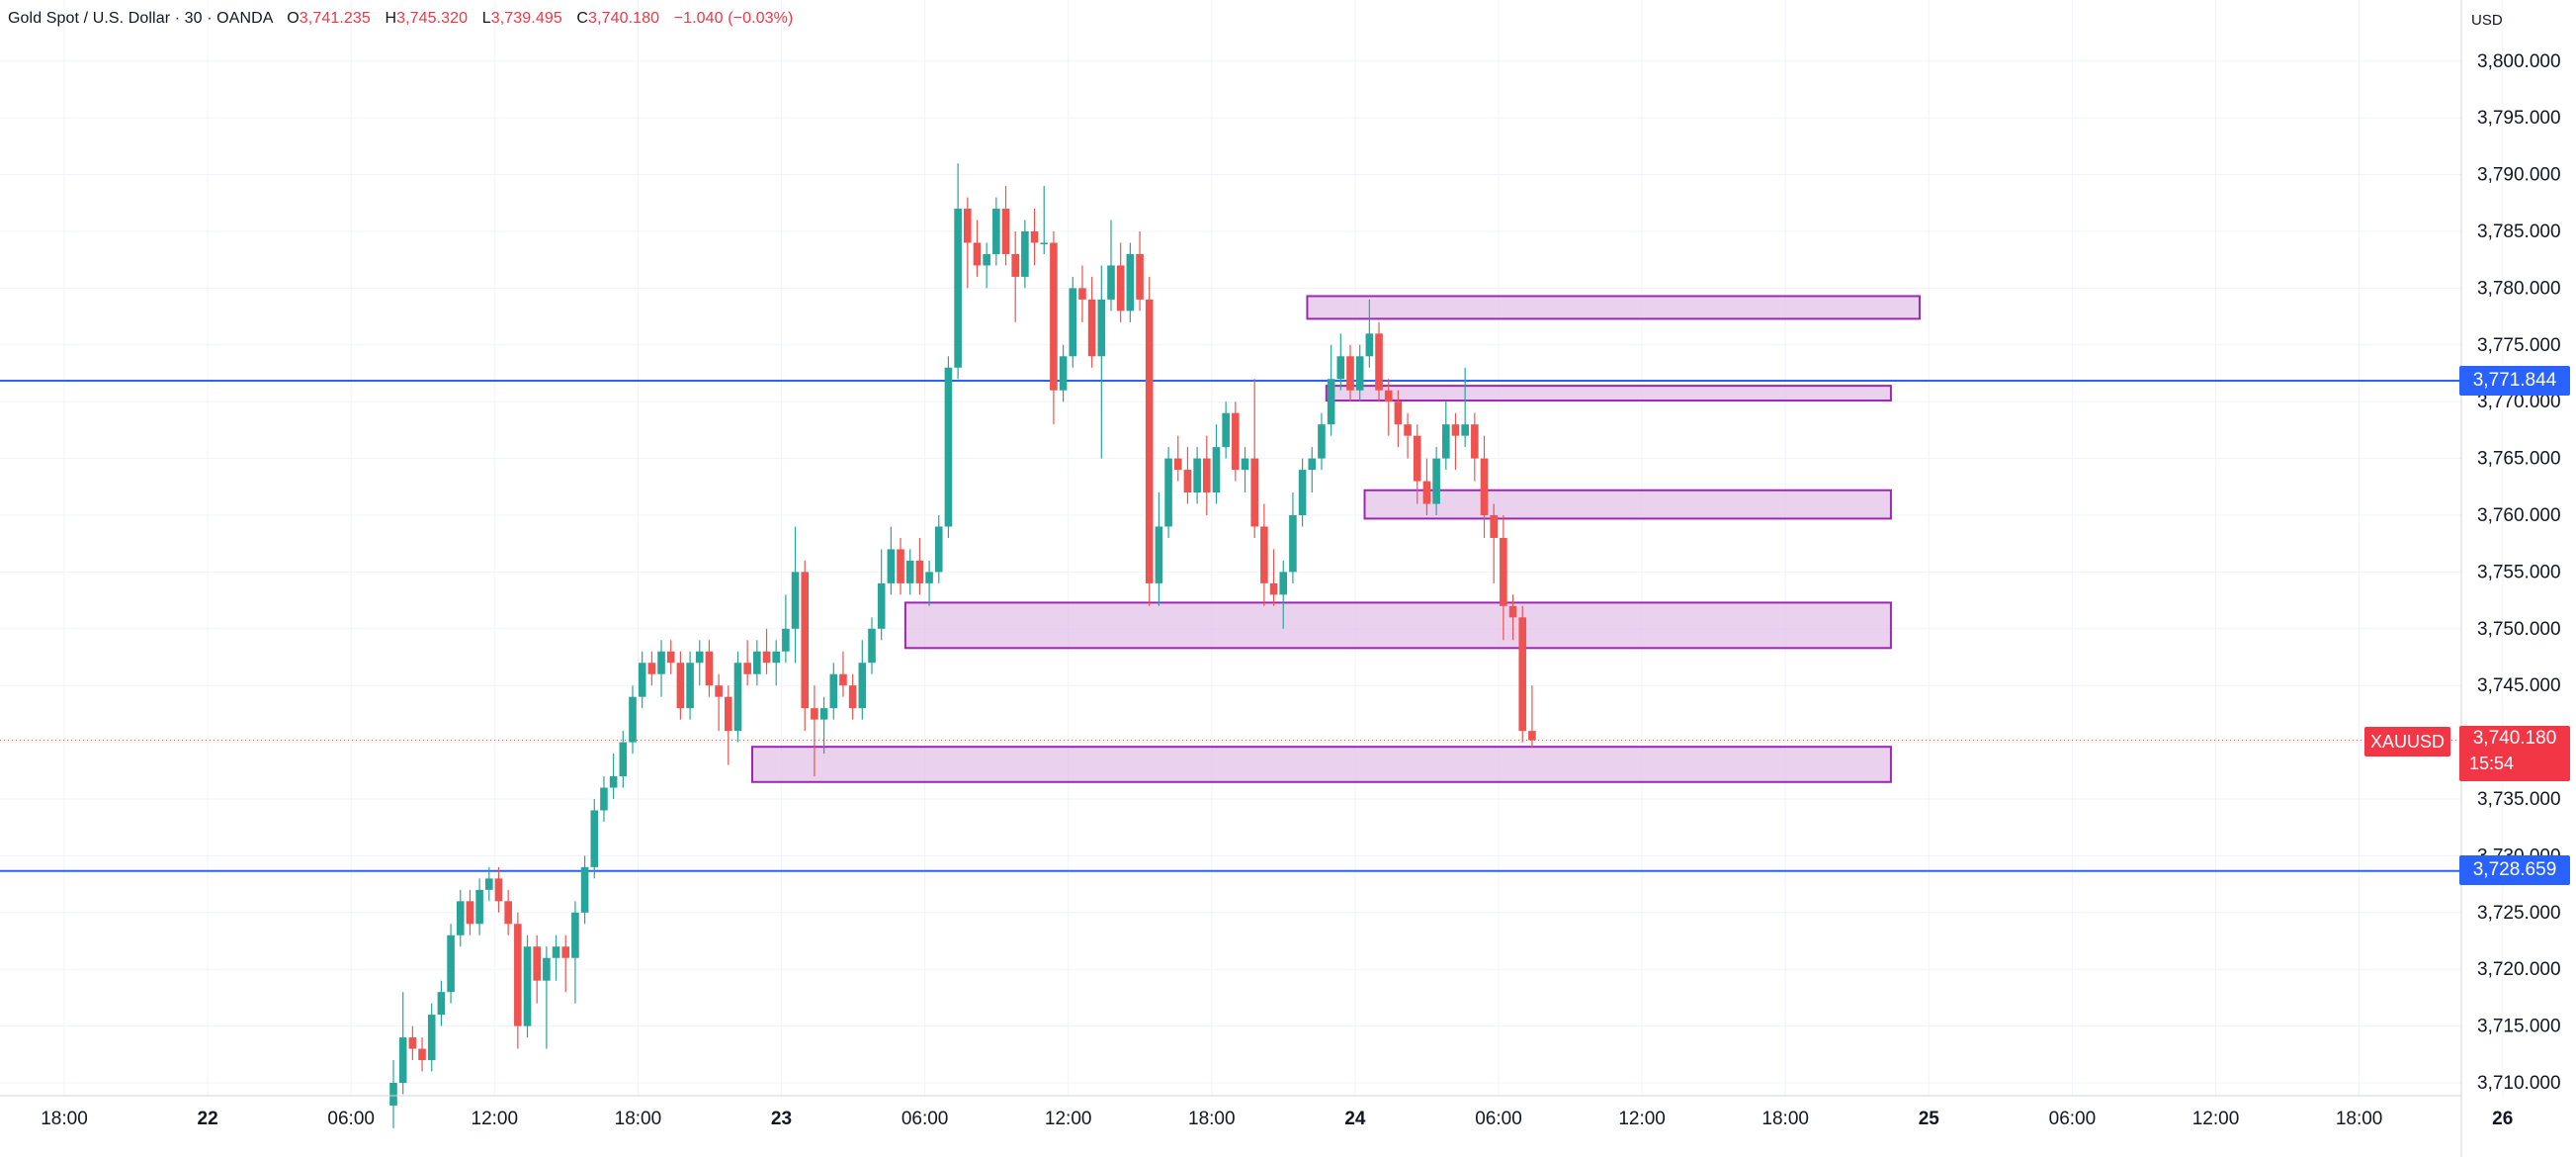 This screenshot has height=1157, width=2576. I want to click on change-value: −1.040 (−0.03%), so click(733, 18).